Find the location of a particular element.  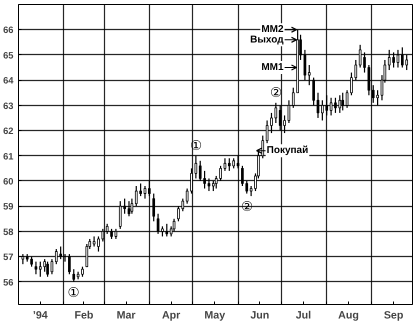

annotation: ② is located at coordinates (276, 92).